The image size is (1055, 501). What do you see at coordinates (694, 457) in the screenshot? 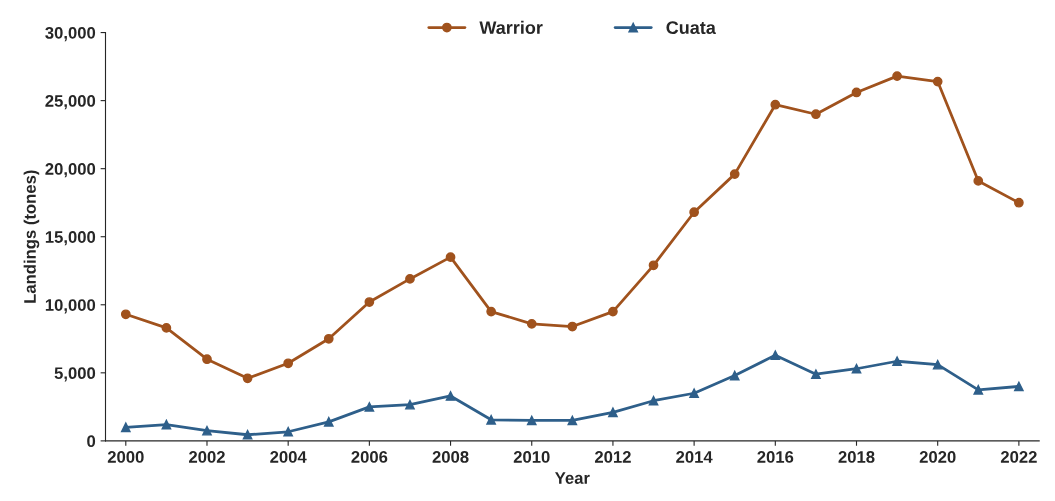
I see `x-tick-label: 2014` at bounding box center [694, 457].